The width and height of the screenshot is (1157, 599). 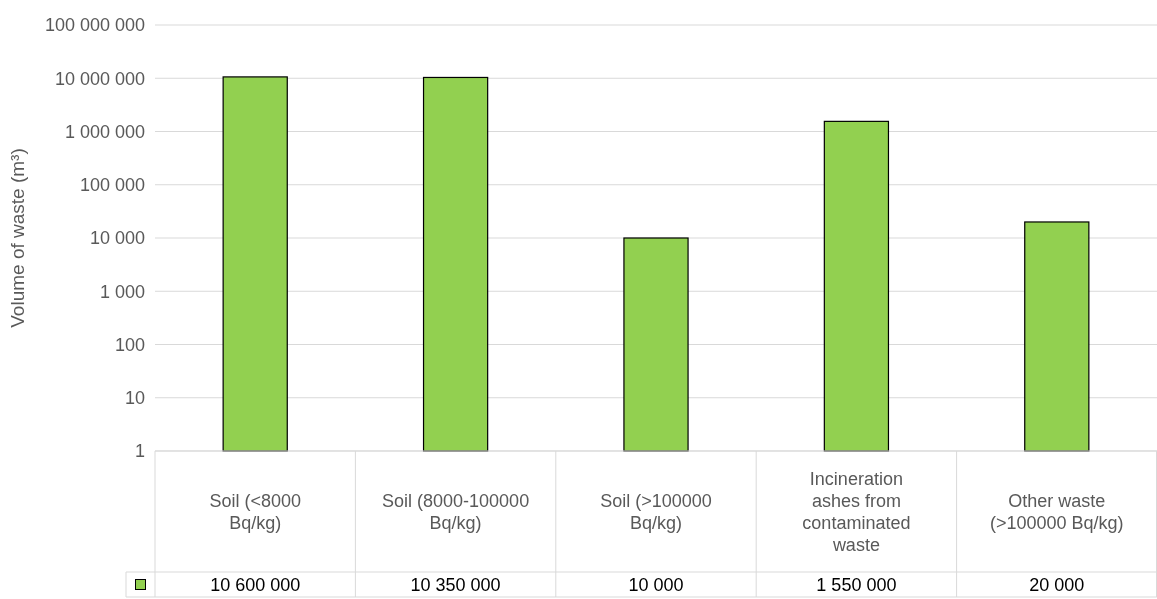 I want to click on y-tick-label: 10 000, so click(x=117, y=238).